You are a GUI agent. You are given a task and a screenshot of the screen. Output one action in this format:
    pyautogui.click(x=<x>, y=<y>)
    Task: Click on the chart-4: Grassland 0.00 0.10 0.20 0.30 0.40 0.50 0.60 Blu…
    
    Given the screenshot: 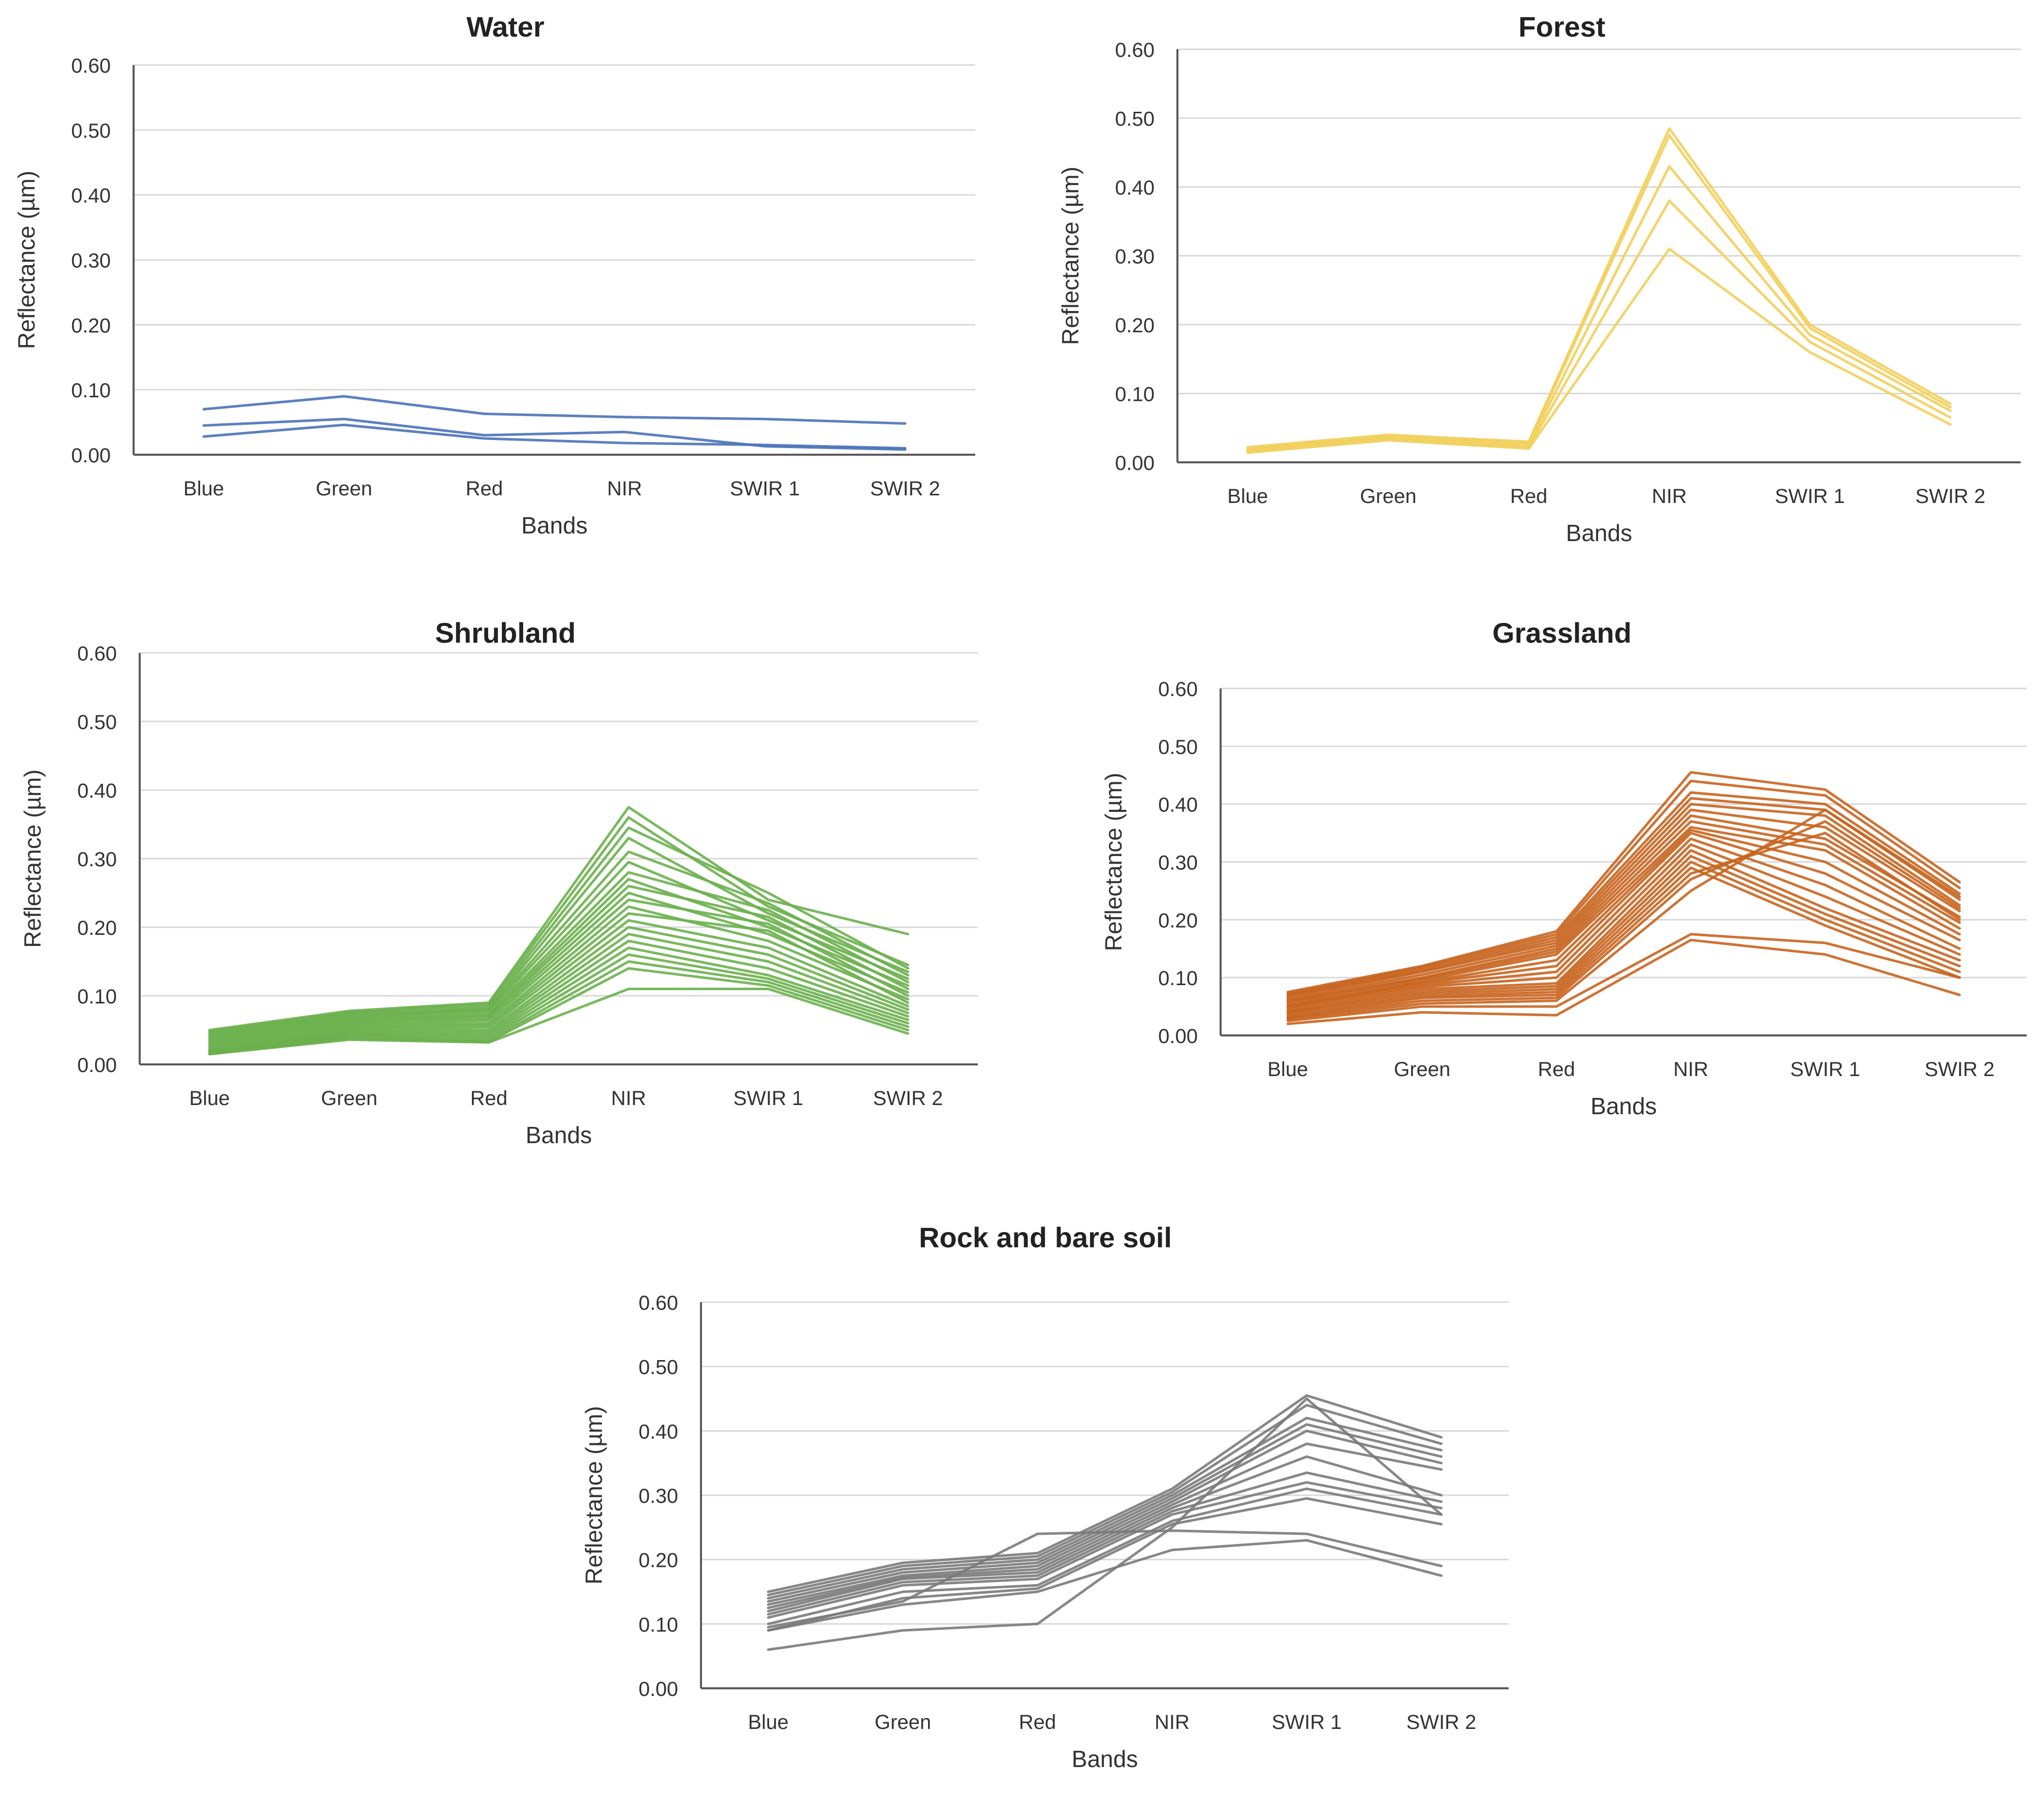 What is the action you would take?
    pyautogui.click(x=1563, y=868)
    